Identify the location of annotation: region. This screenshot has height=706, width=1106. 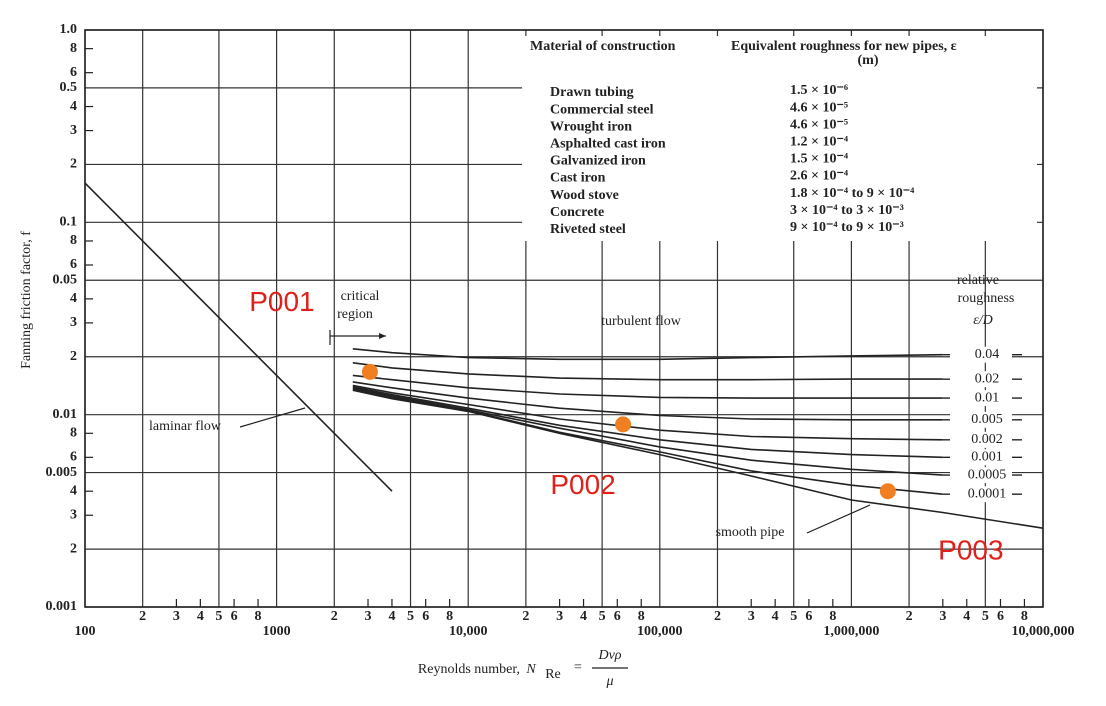
(355, 314).